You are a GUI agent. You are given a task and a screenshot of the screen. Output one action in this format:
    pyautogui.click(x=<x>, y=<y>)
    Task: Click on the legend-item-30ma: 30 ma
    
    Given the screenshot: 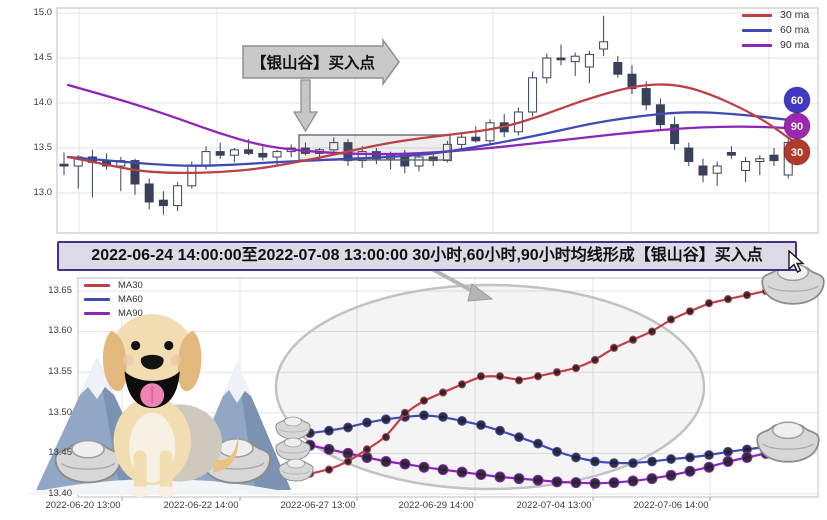 What is the action you would take?
    pyautogui.click(x=775, y=15)
    